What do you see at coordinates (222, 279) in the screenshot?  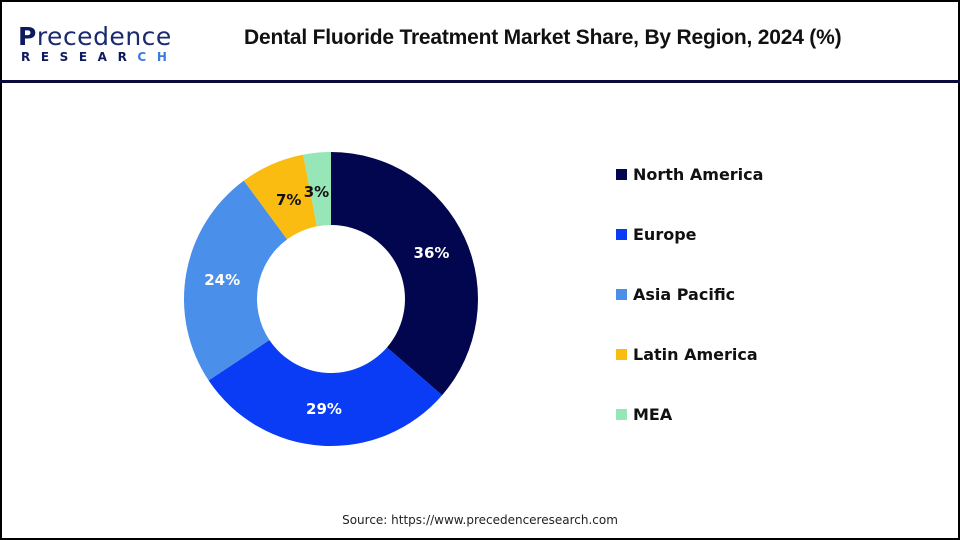 I see `slice-label-asia-pacific: 24%` at bounding box center [222, 279].